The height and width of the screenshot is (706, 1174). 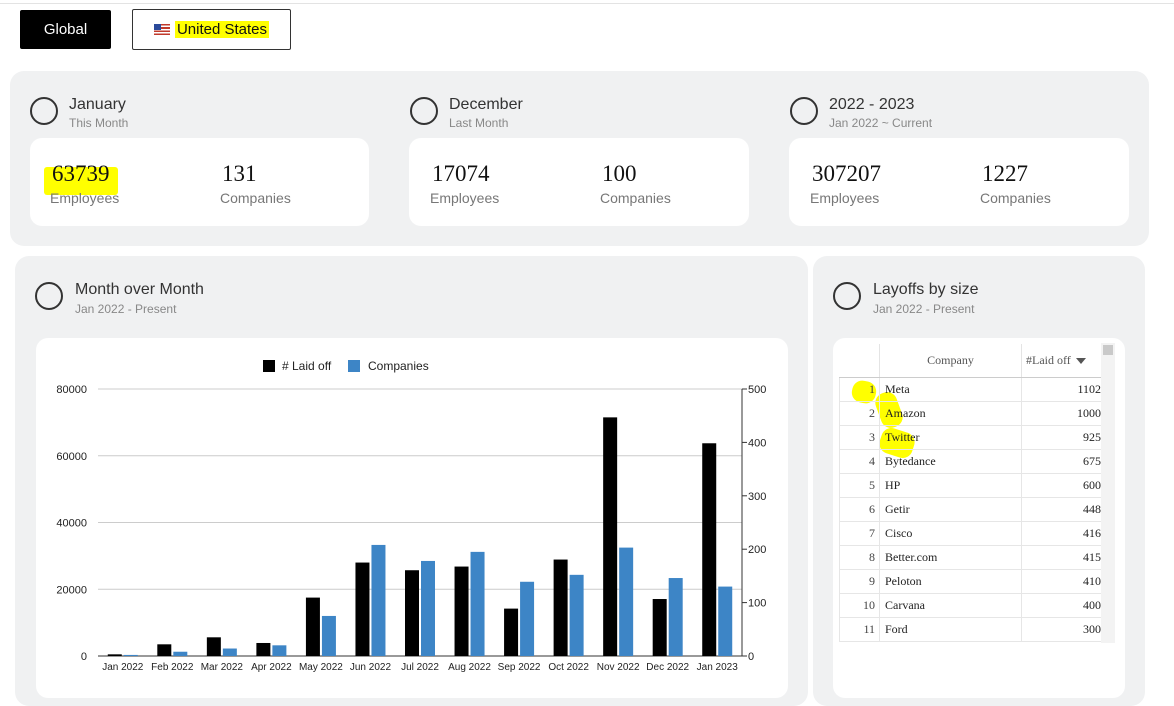 What do you see at coordinates (847, 296) in the screenshot?
I see `layoffs-circle-icon` at bounding box center [847, 296].